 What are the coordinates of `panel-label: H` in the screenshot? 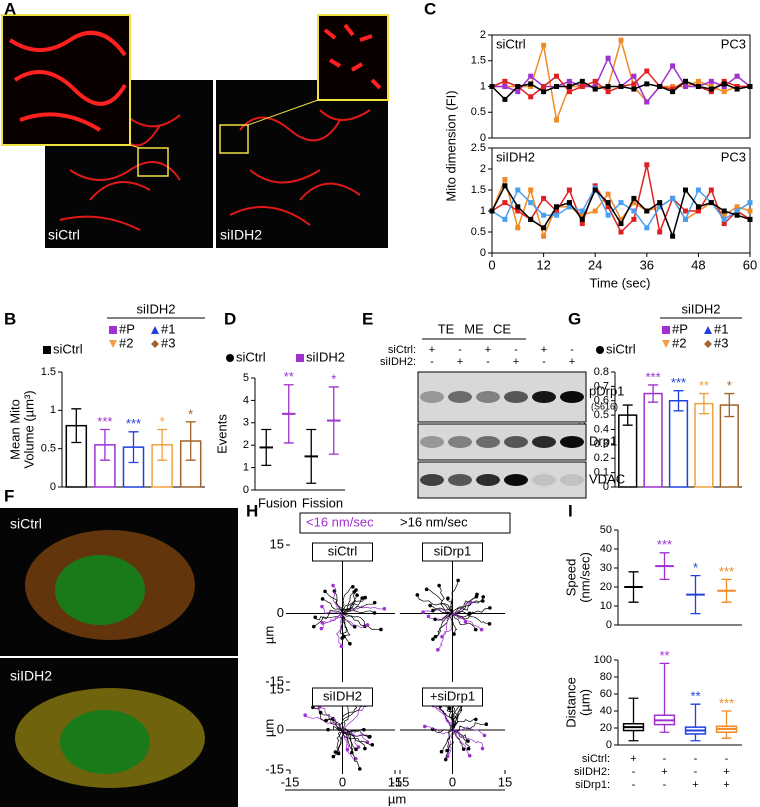 It's located at (252, 510).